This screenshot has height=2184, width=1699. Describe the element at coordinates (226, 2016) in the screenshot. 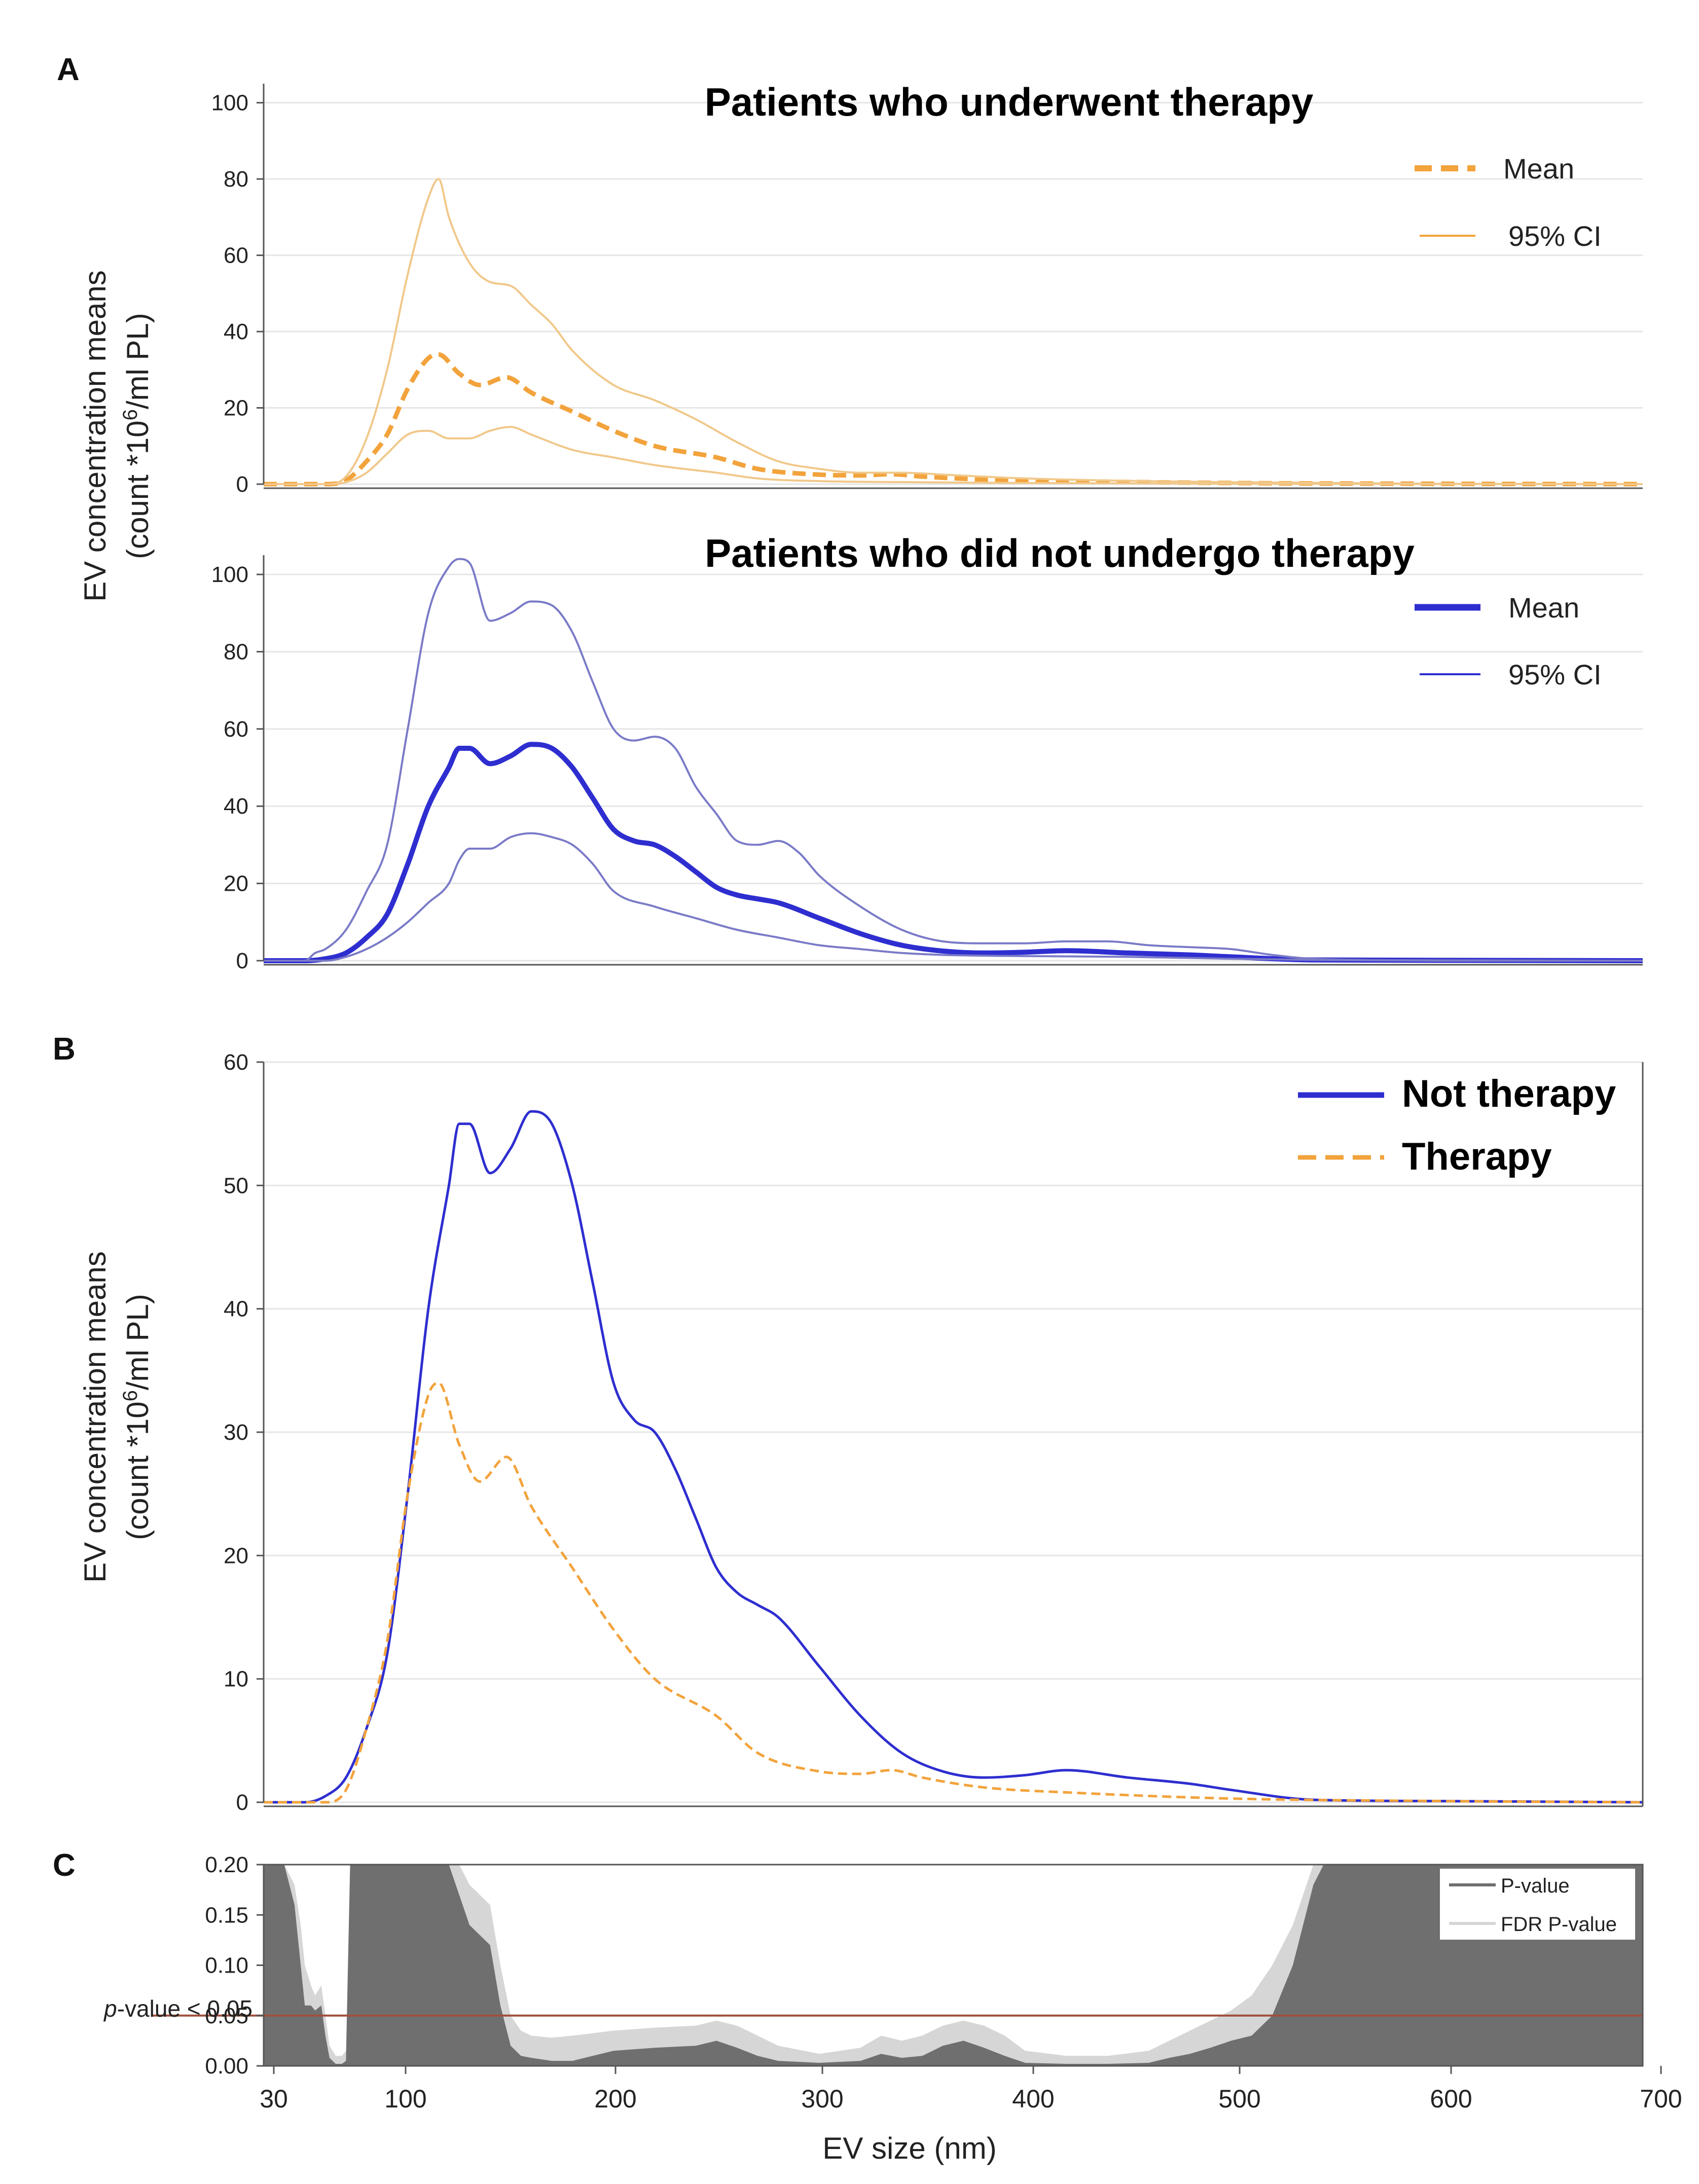

I see `y-tick-label-c-1: 0.05` at that location.